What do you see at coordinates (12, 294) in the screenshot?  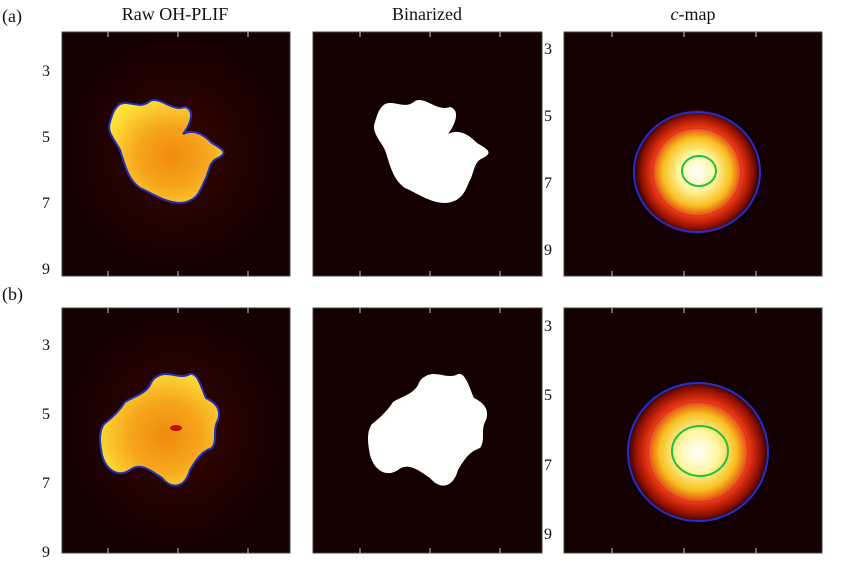 I see `row-label: (b)` at bounding box center [12, 294].